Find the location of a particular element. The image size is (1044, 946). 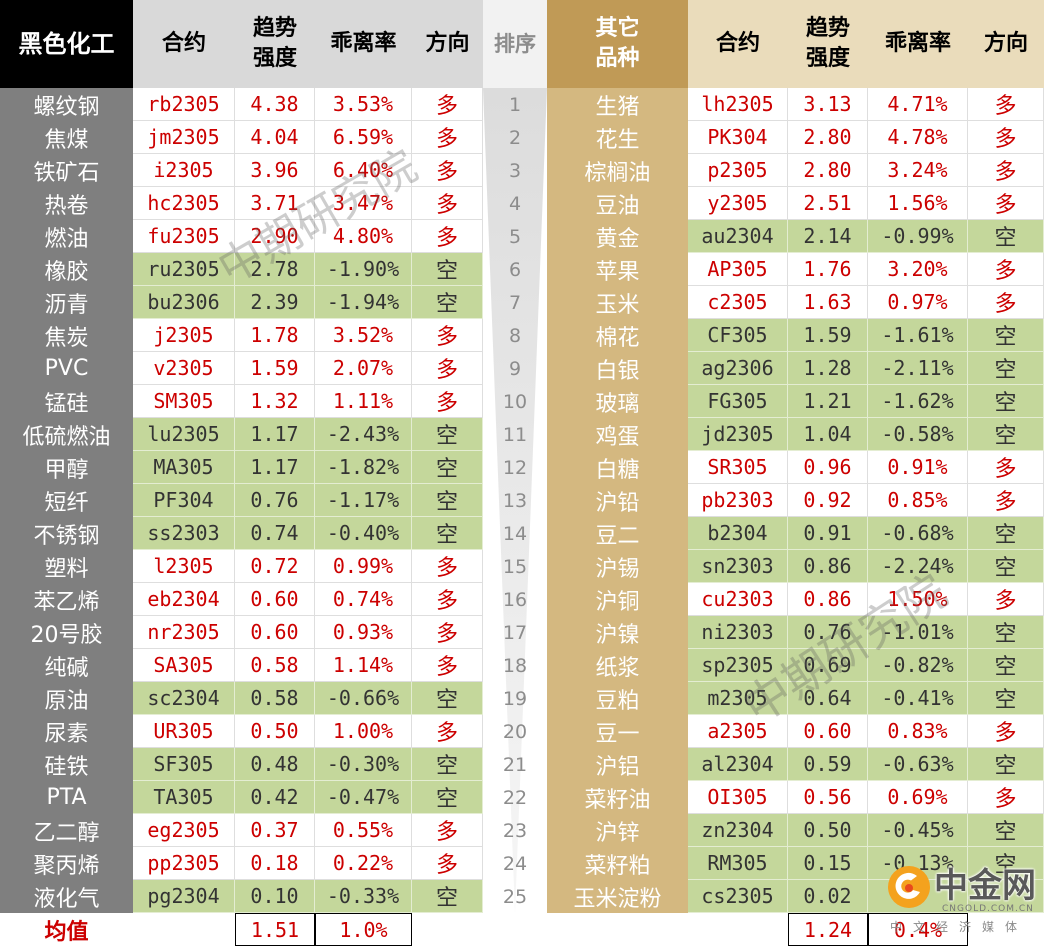

left-deviation-rate: 3.47% is located at coordinates (363, 203).